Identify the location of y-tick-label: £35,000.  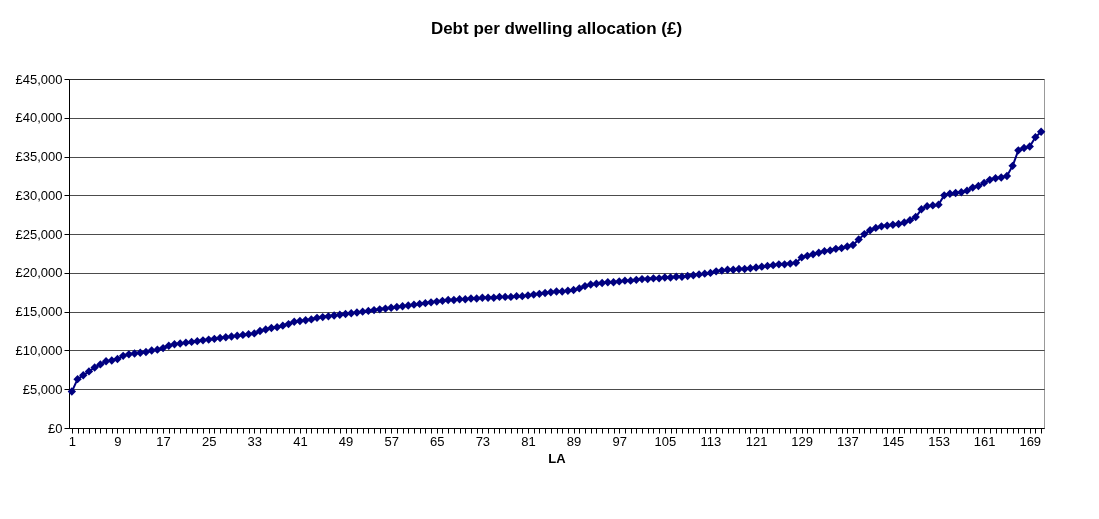
(39, 157).